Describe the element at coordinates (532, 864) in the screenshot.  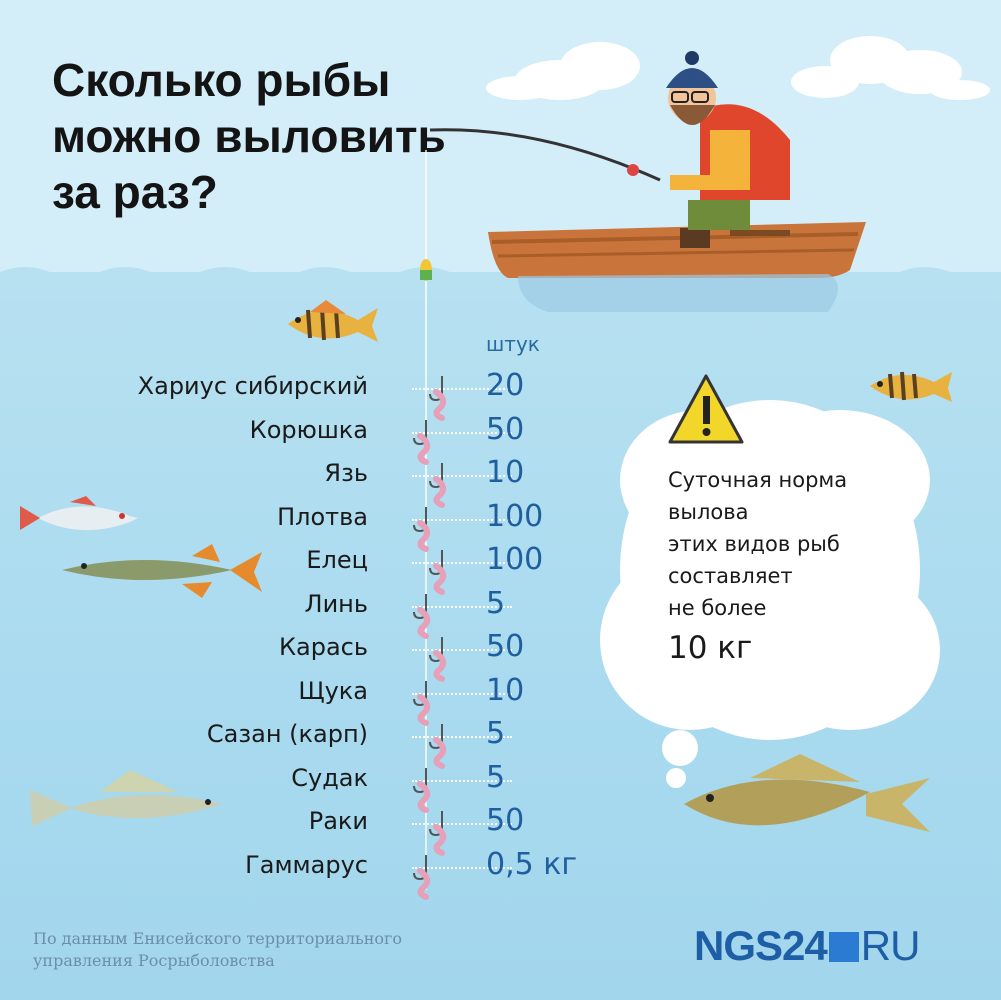
I see `limit-value: 0,5 кг` at that location.